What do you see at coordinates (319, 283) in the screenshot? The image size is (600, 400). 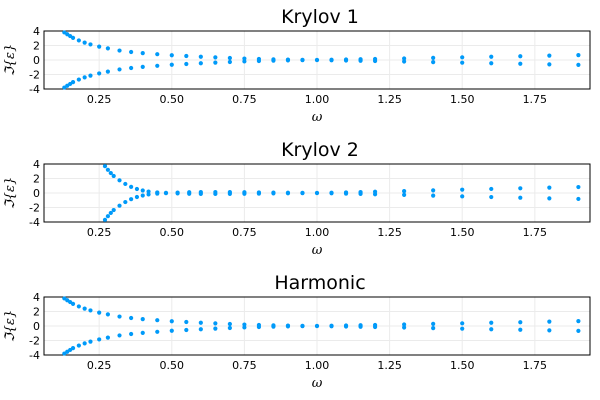 I see `panel-title: Harmonic` at bounding box center [319, 283].